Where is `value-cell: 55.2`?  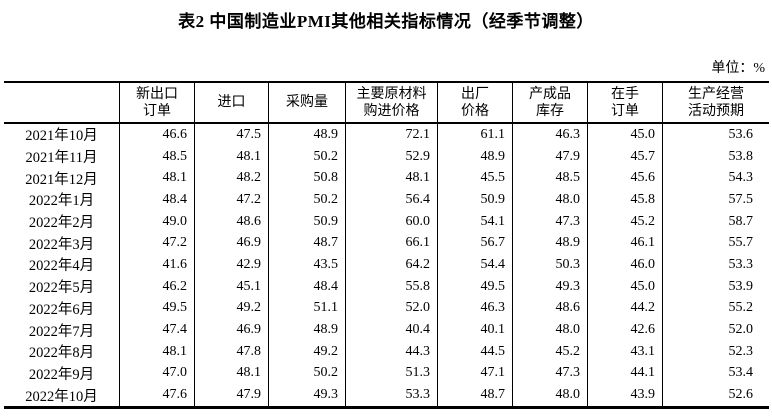 value-cell: 55.2 is located at coordinates (741, 308).